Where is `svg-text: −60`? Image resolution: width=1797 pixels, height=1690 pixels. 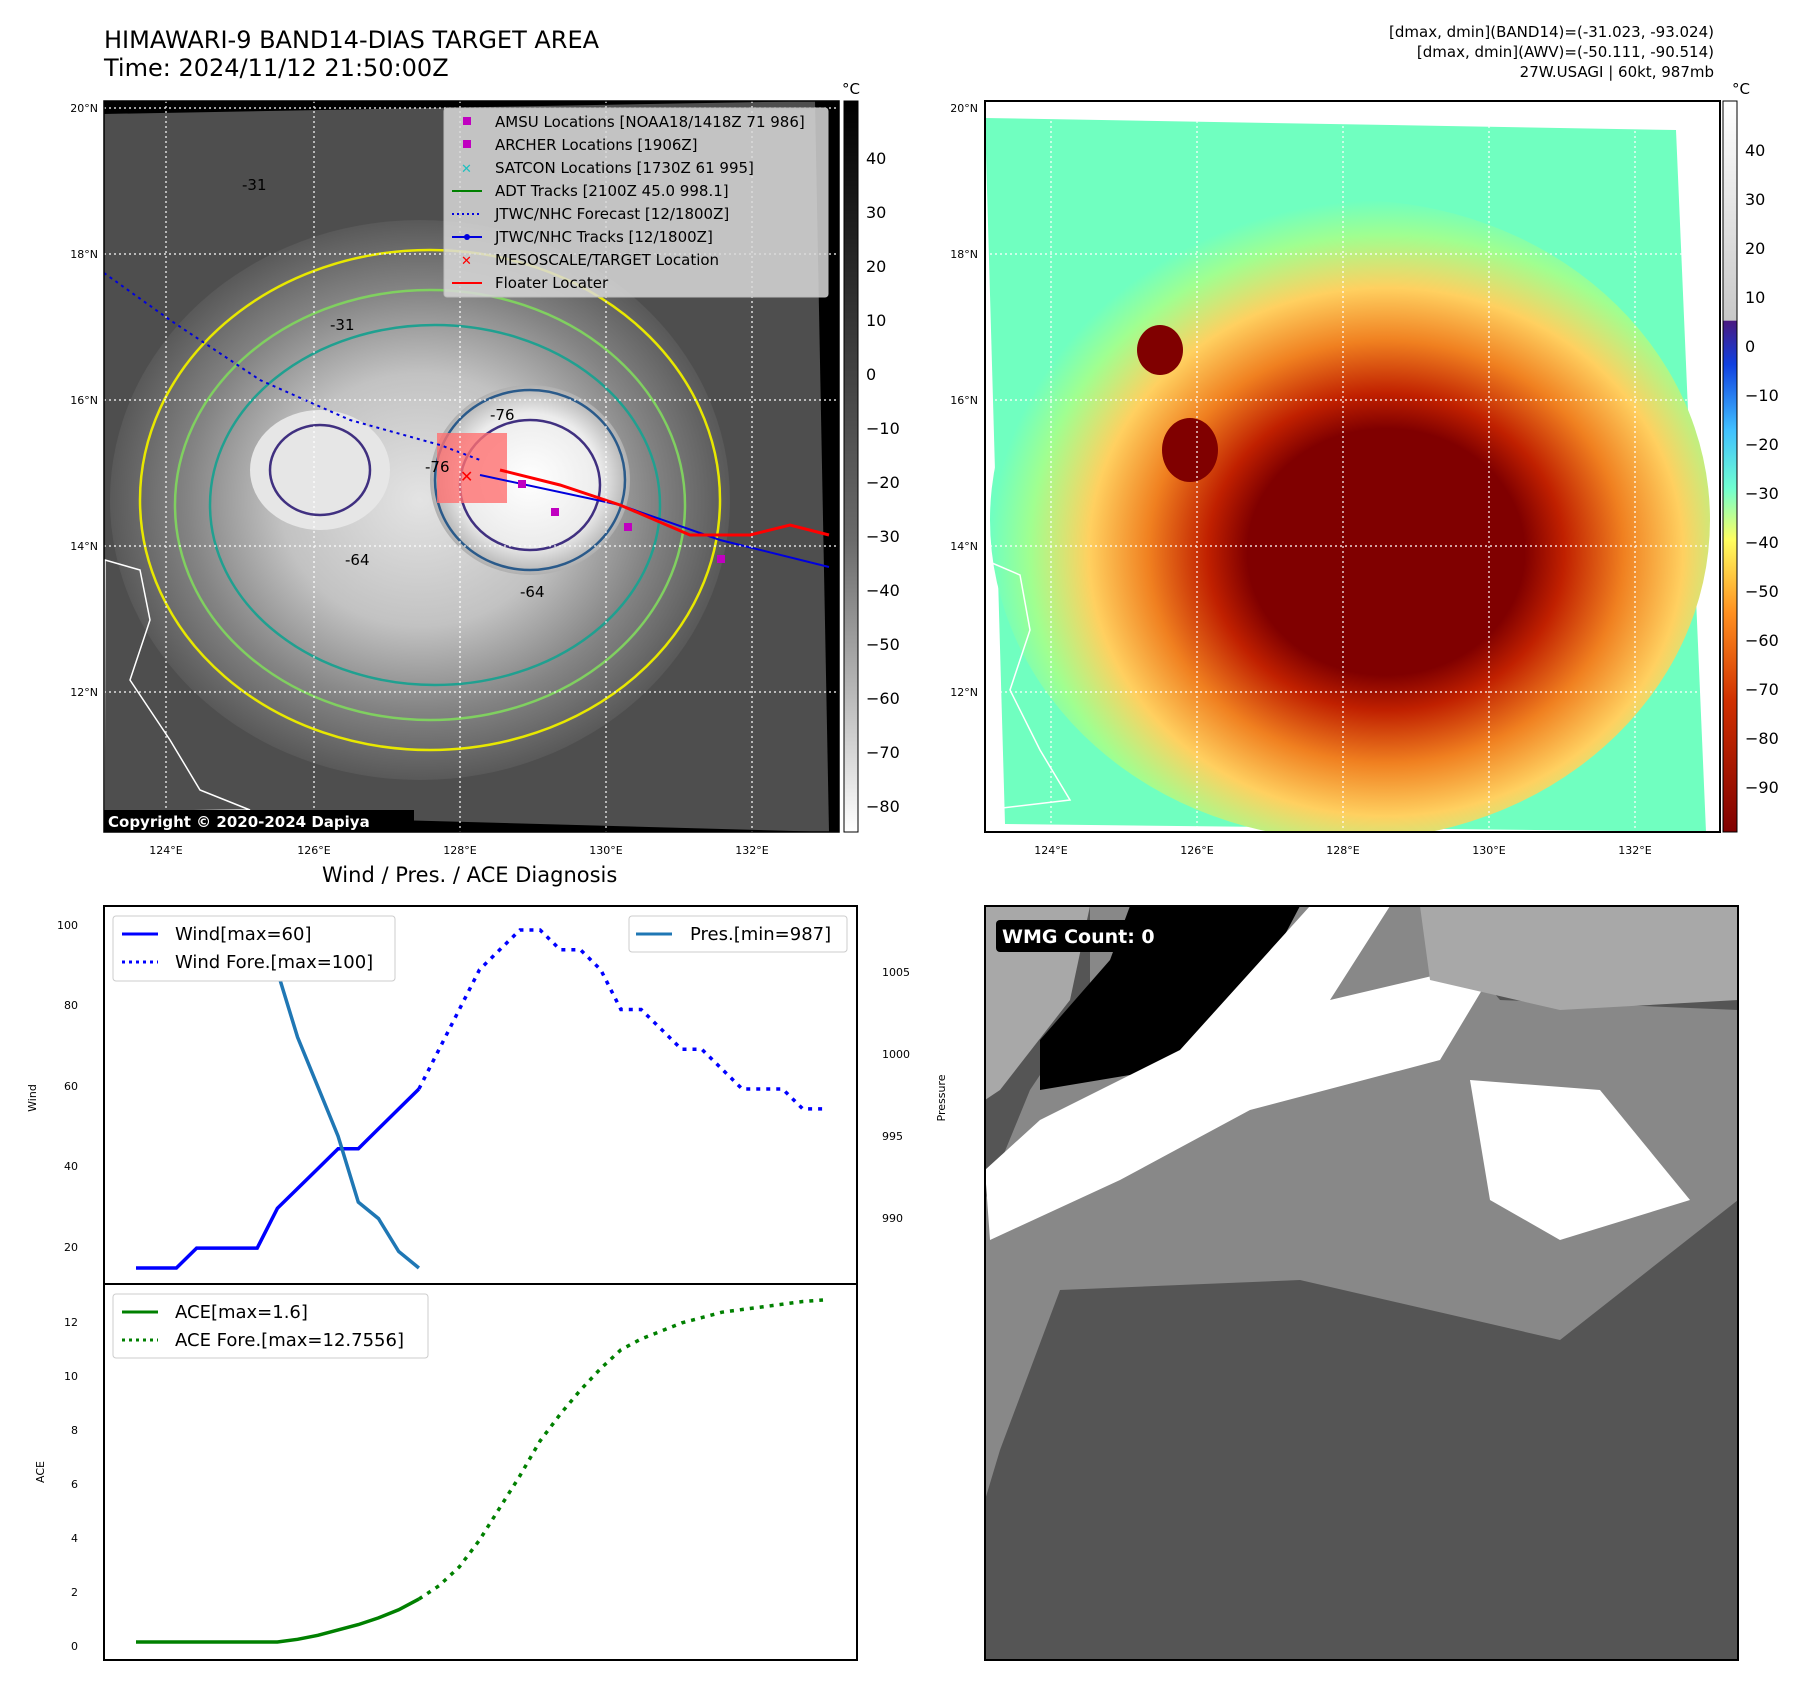
svg-text: −60 is located at coordinates (1762, 640).